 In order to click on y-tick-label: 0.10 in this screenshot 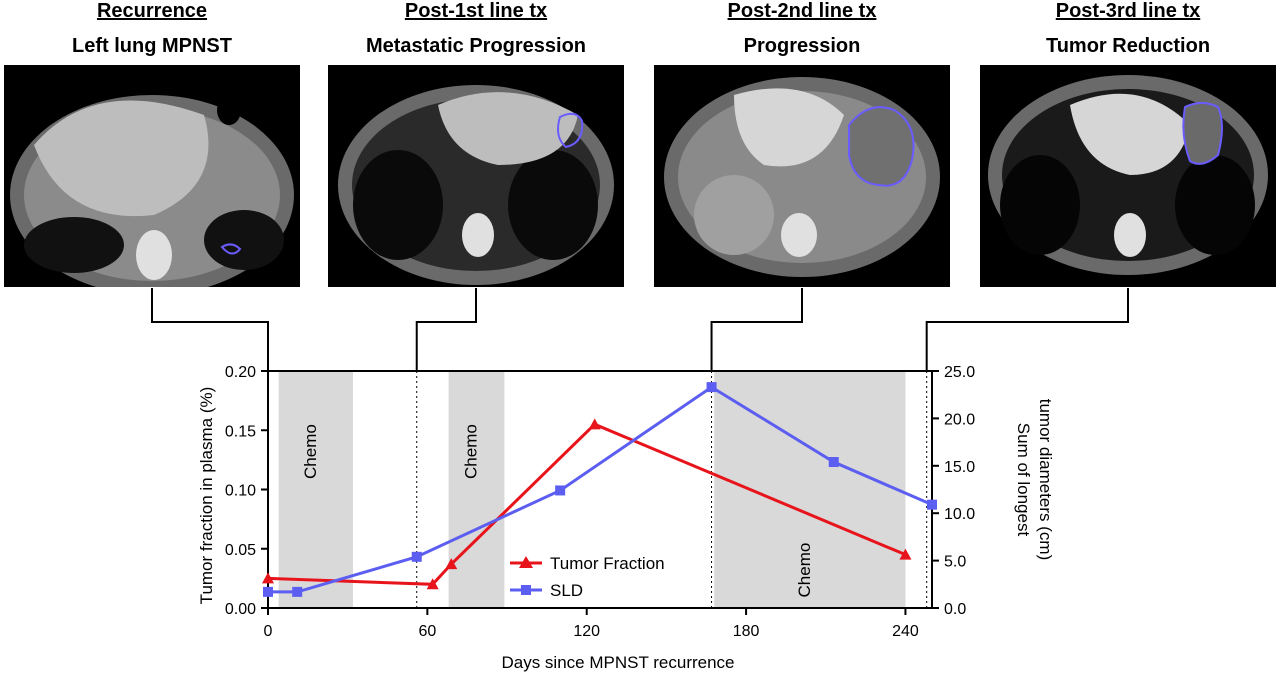, I will do `click(240, 491)`.